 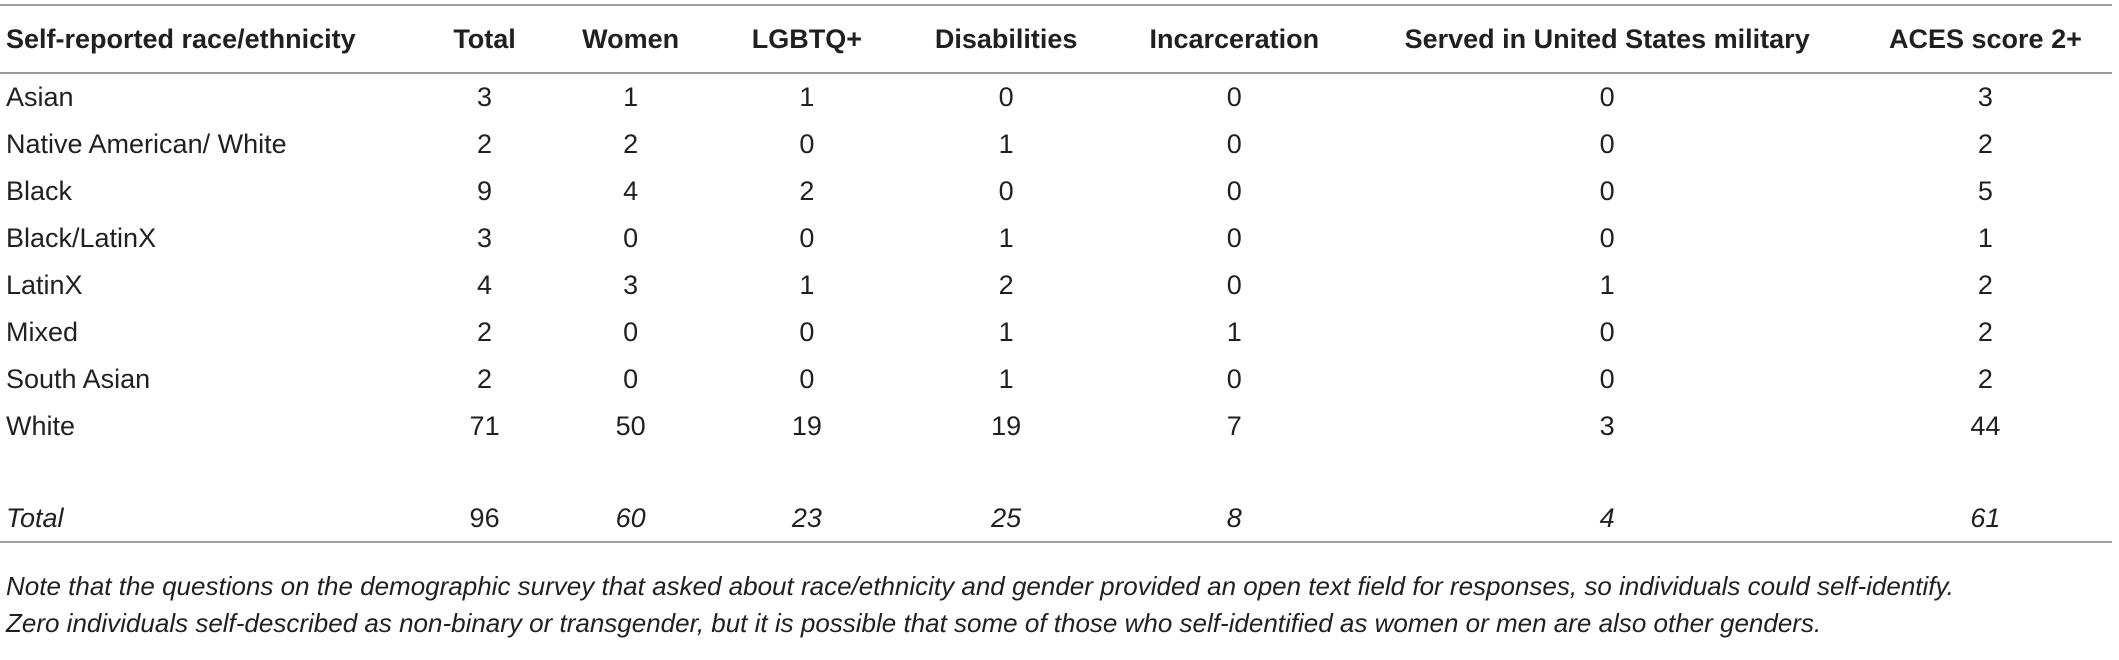 What do you see at coordinates (1234, 426) in the screenshot?
I see `table-cell: 7` at bounding box center [1234, 426].